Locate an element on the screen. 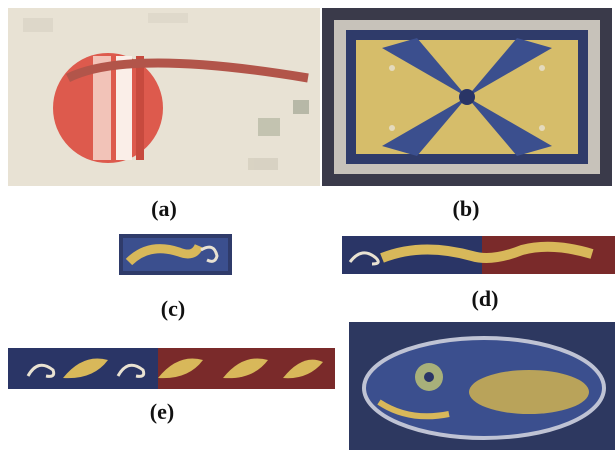 The width and height of the screenshot is (615, 450). caption-b: (b) is located at coordinates (466, 208).